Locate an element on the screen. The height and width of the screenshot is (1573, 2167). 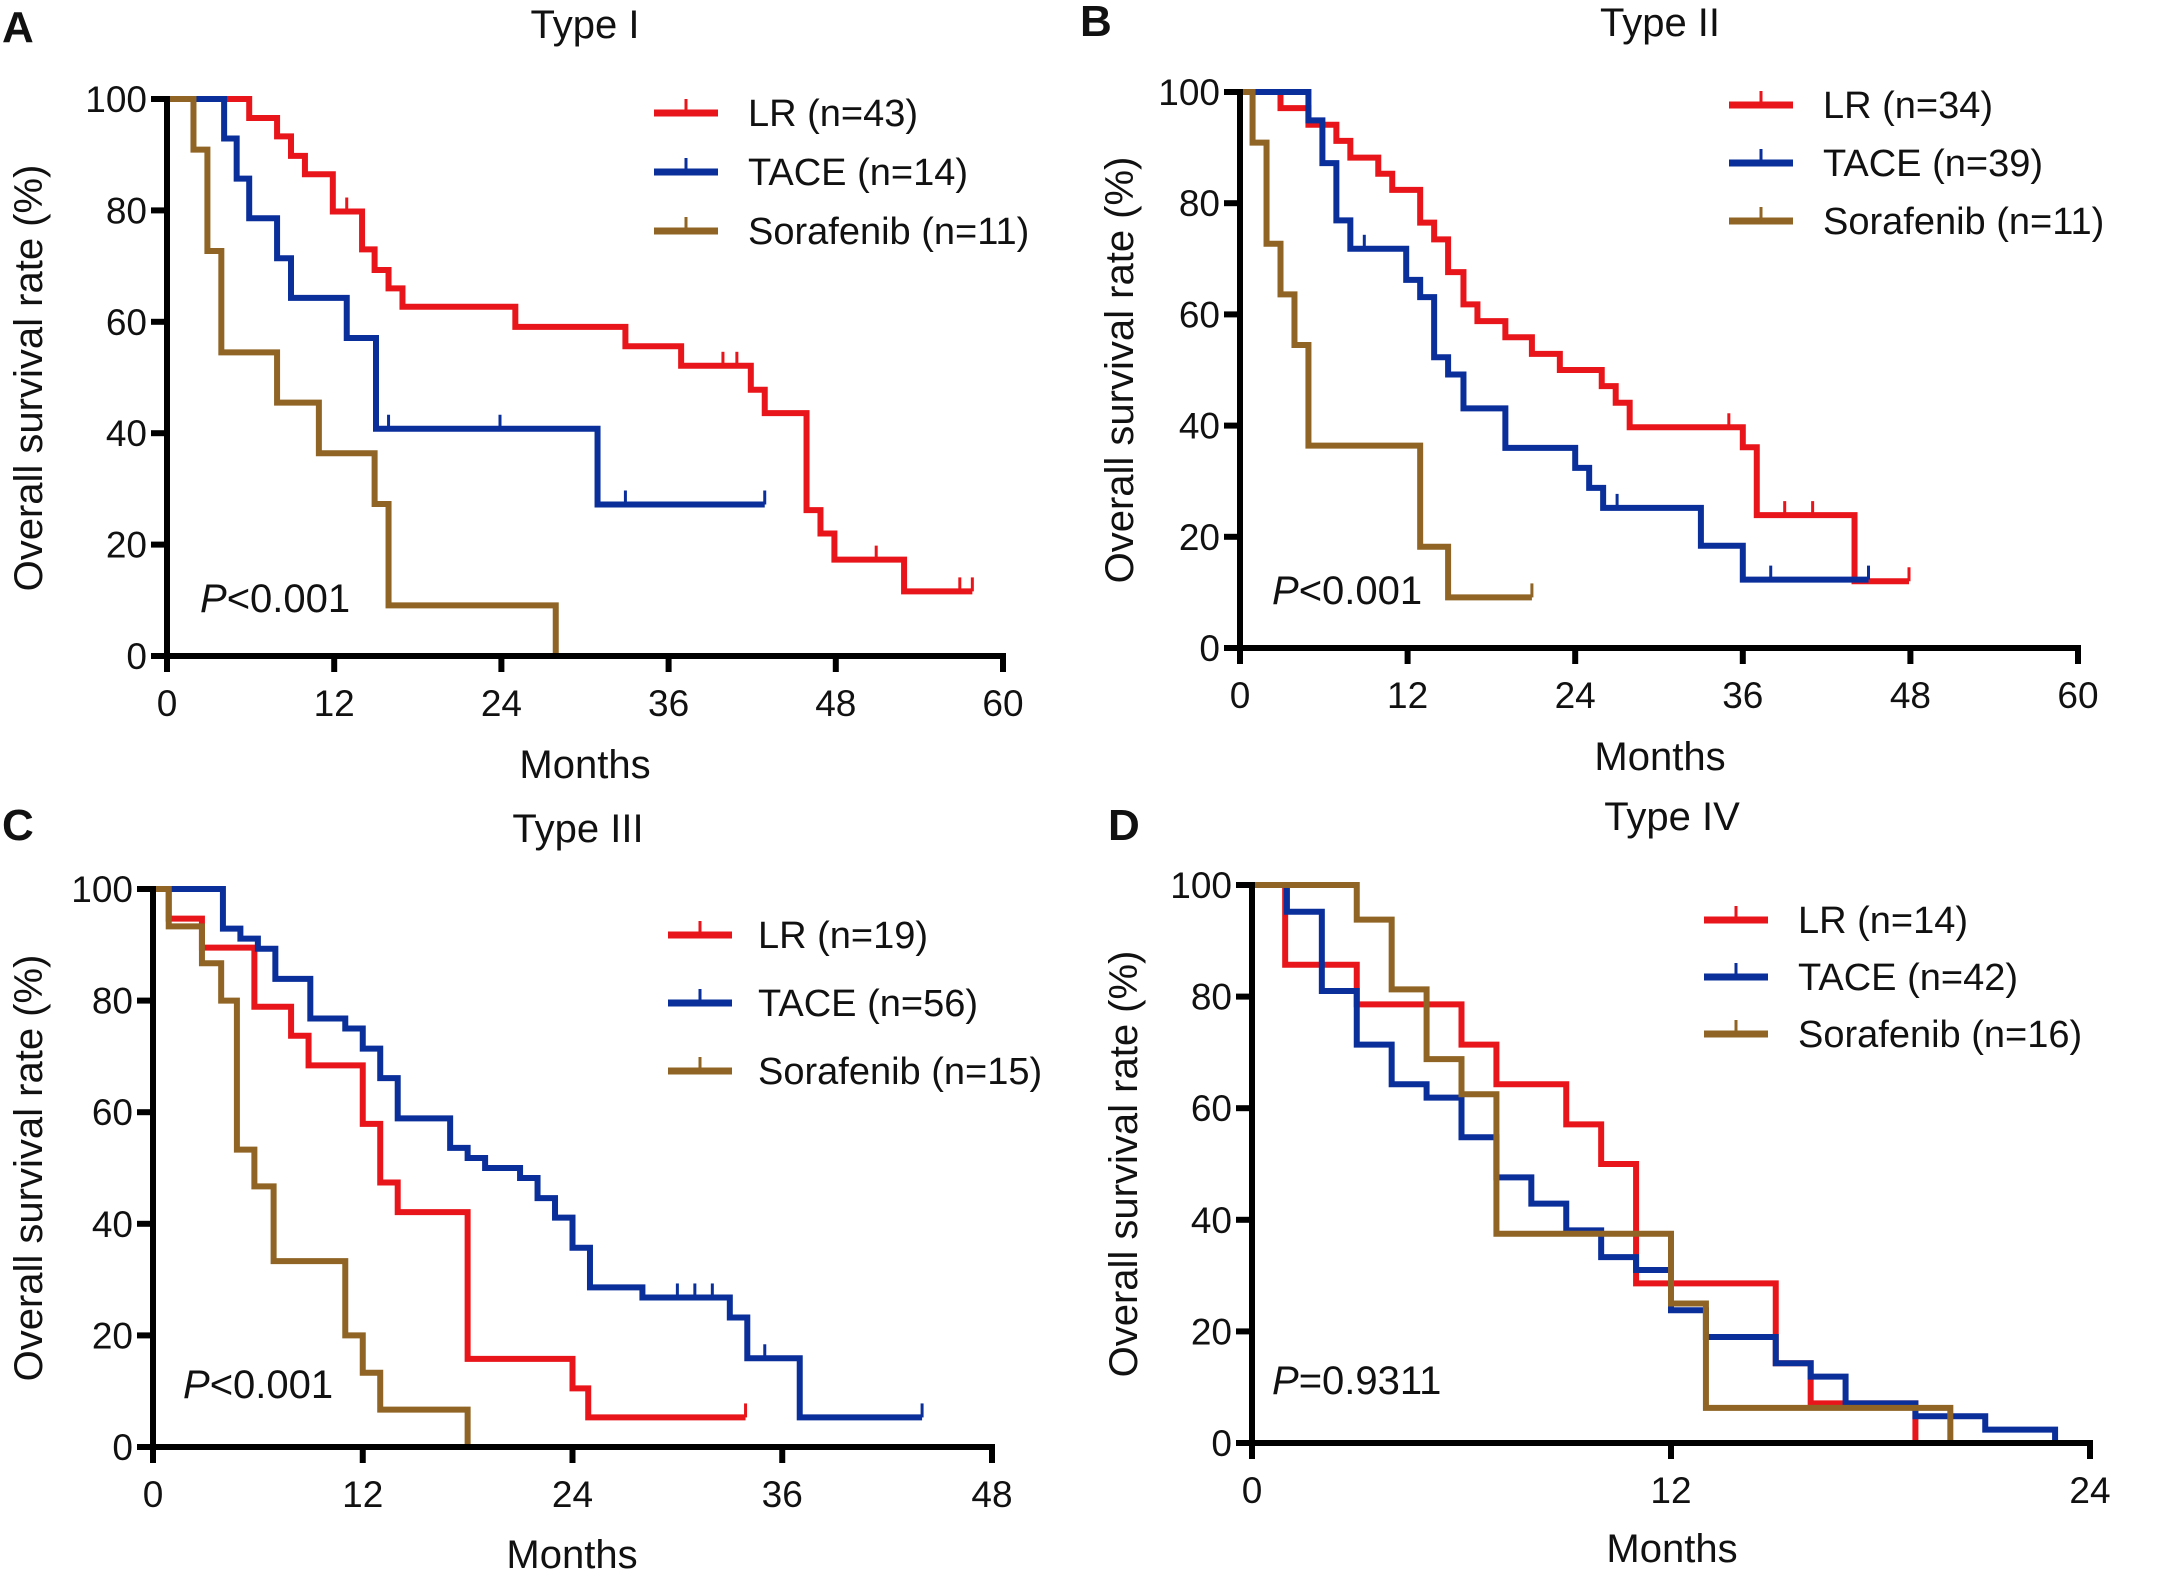
panel-letter-b: B is located at coordinates (1096, 23).